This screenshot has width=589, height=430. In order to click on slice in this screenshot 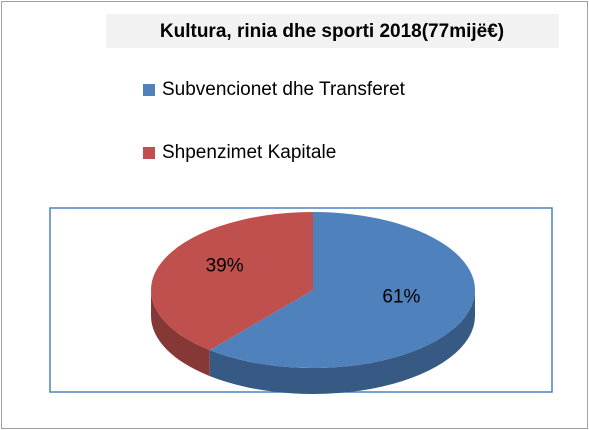, I will do `click(232, 281)`.